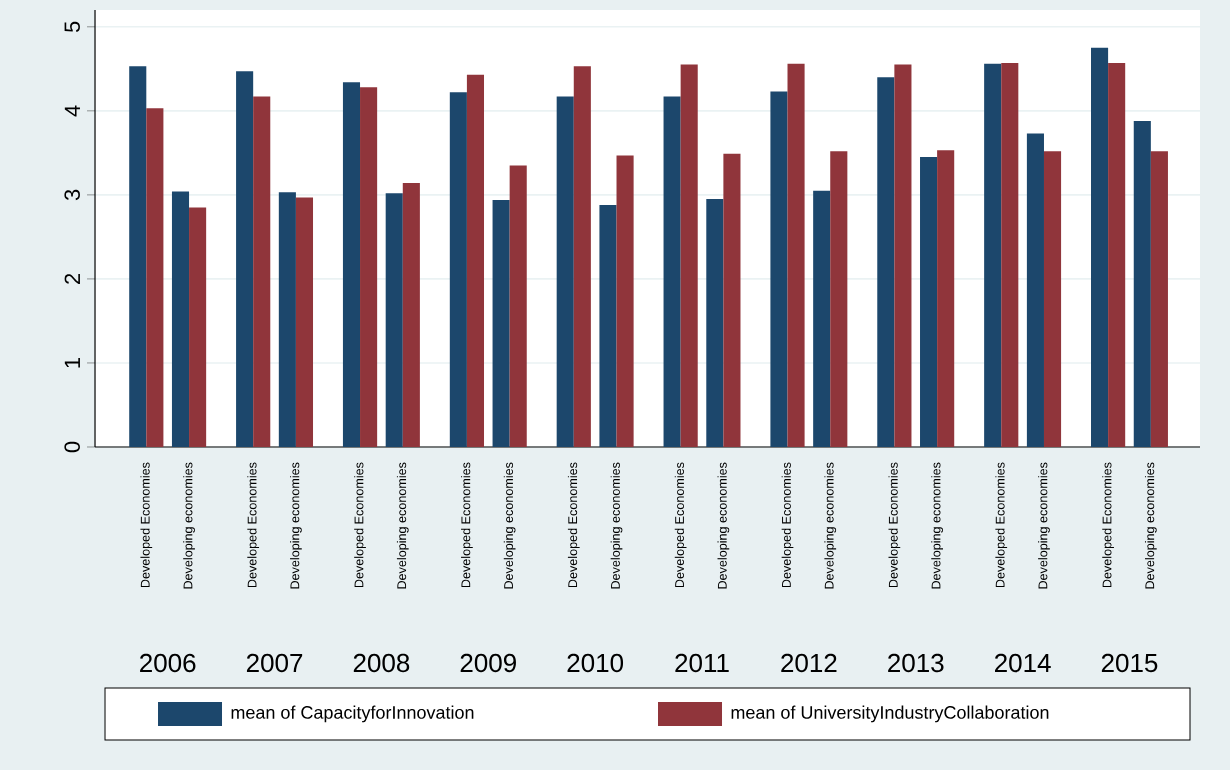  Describe the element at coordinates (352, 714) in the screenshot. I see `legend-label: mean of CapacityforInnovation` at that location.